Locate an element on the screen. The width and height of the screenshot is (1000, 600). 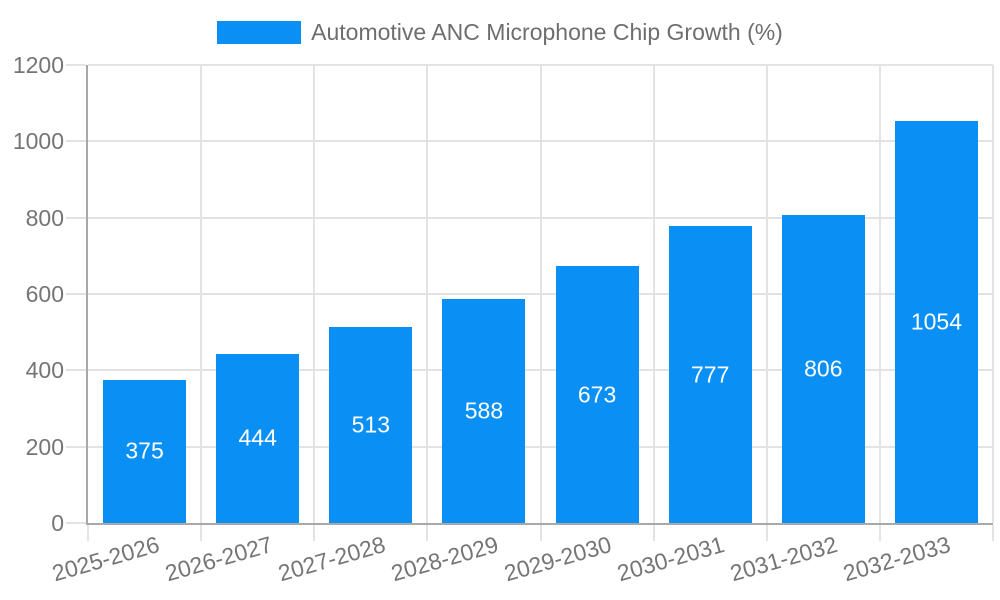
x-axis-tick-label: 2031-2032 is located at coordinates (784, 559).